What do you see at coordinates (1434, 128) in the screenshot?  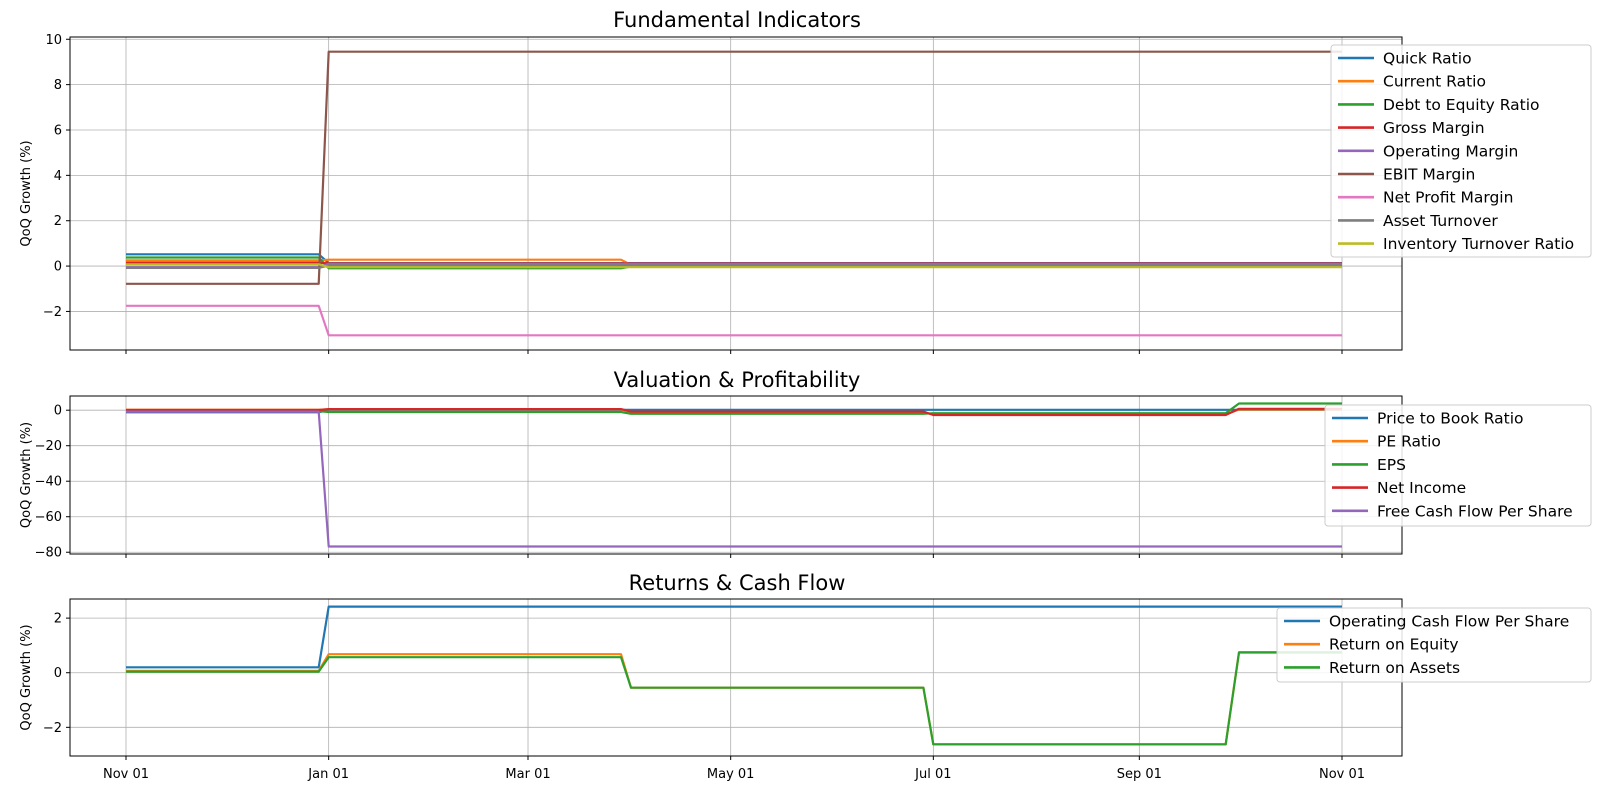 I see `legend-label-gross-margin: Gross Margin` at bounding box center [1434, 128].